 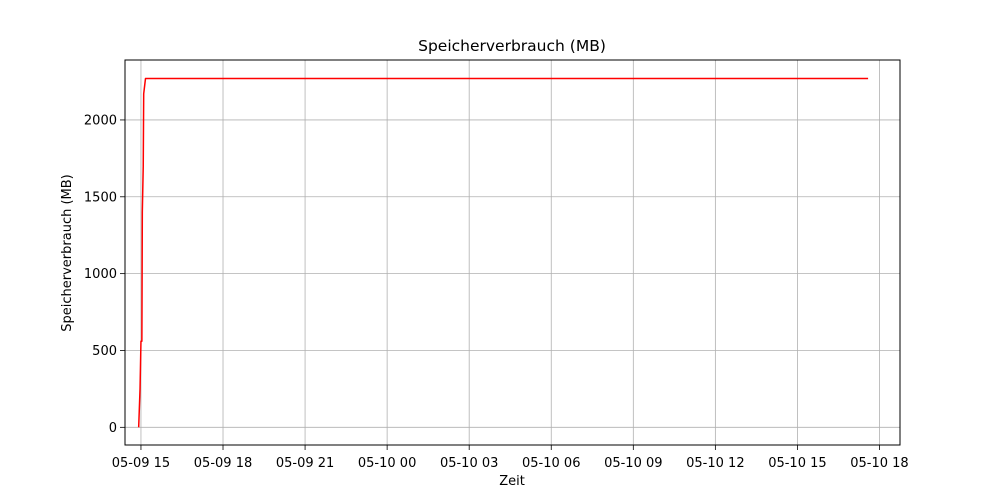 What do you see at coordinates (387, 463) in the screenshot?
I see `x-tick-label: 05-10 00` at bounding box center [387, 463].